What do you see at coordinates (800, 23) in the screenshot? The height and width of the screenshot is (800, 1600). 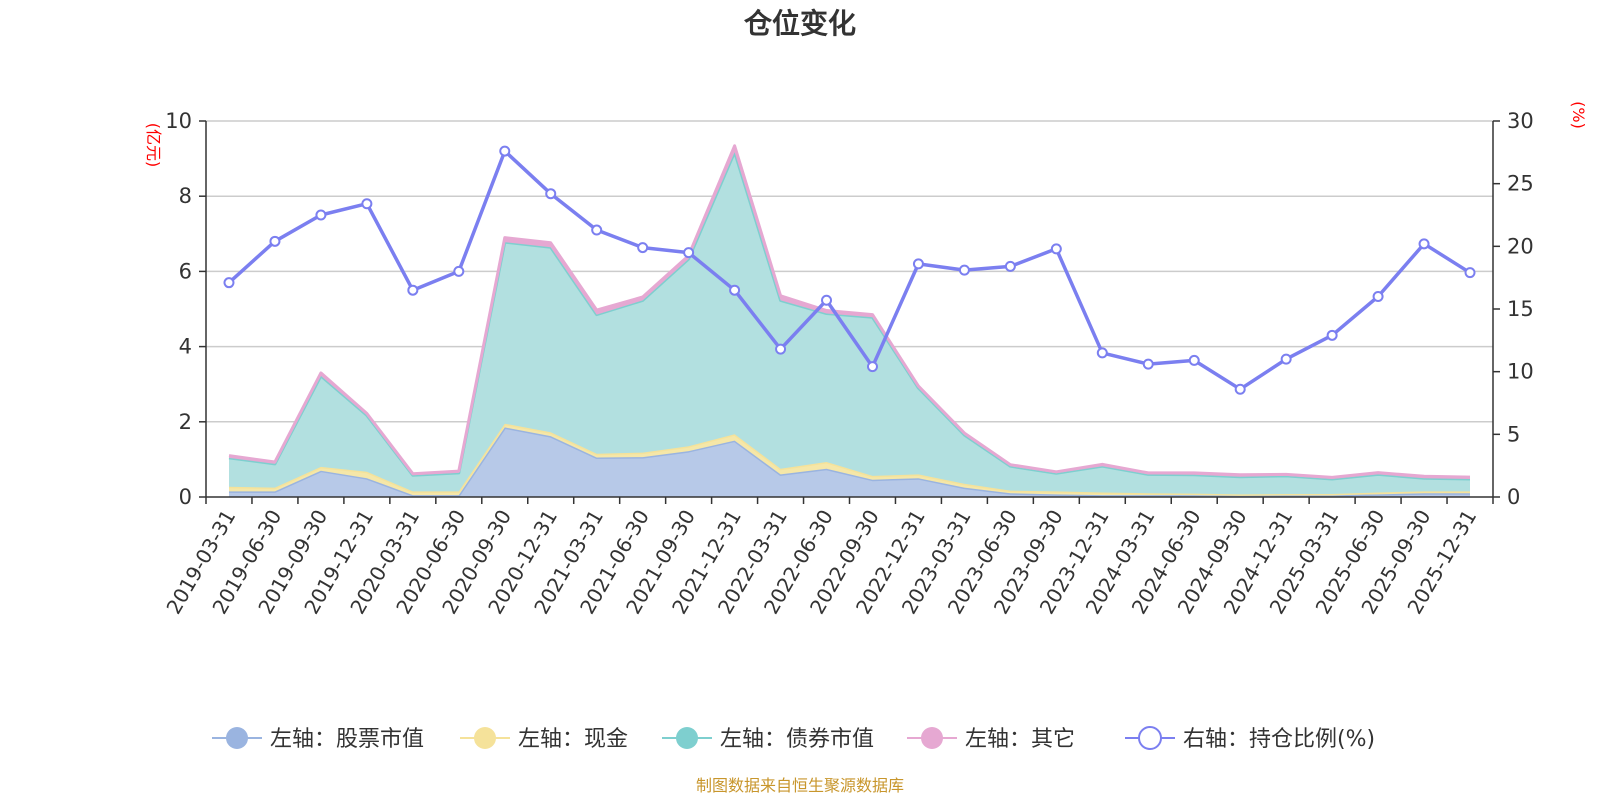 I see `chart-title: 仓位变化` at bounding box center [800, 23].